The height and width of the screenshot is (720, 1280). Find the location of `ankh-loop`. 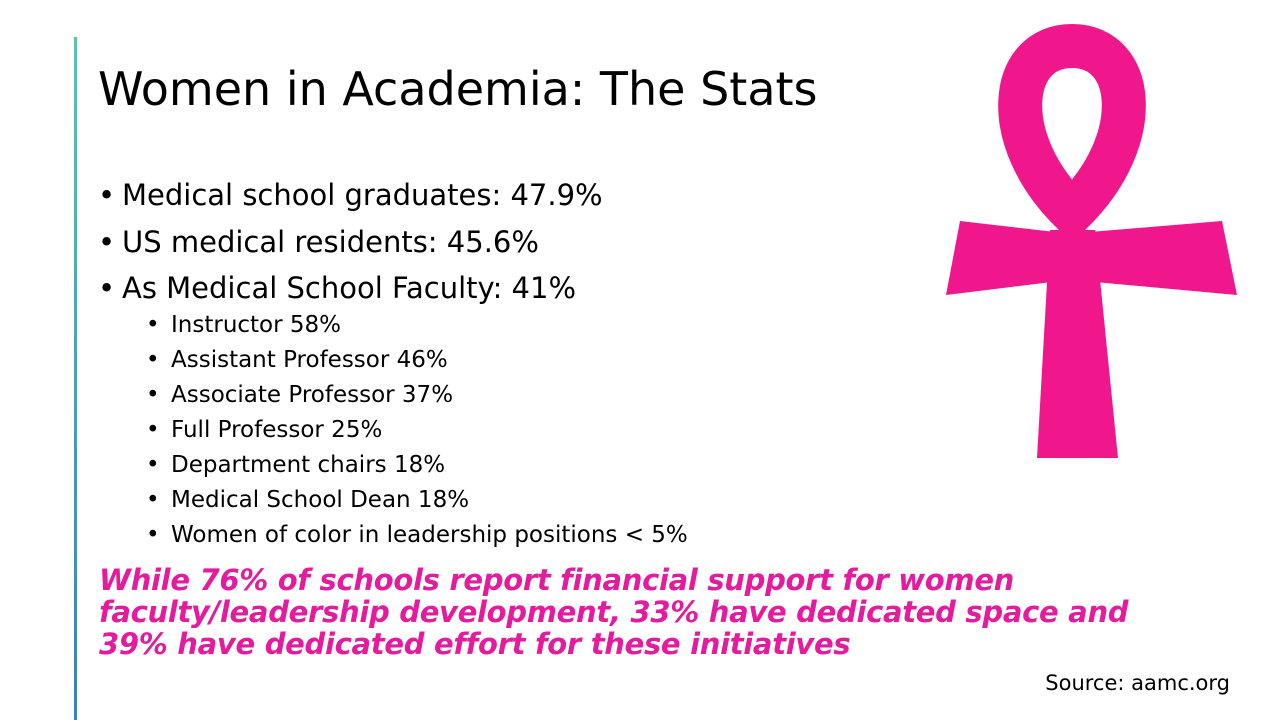

ankh-loop is located at coordinates (1072, 133).